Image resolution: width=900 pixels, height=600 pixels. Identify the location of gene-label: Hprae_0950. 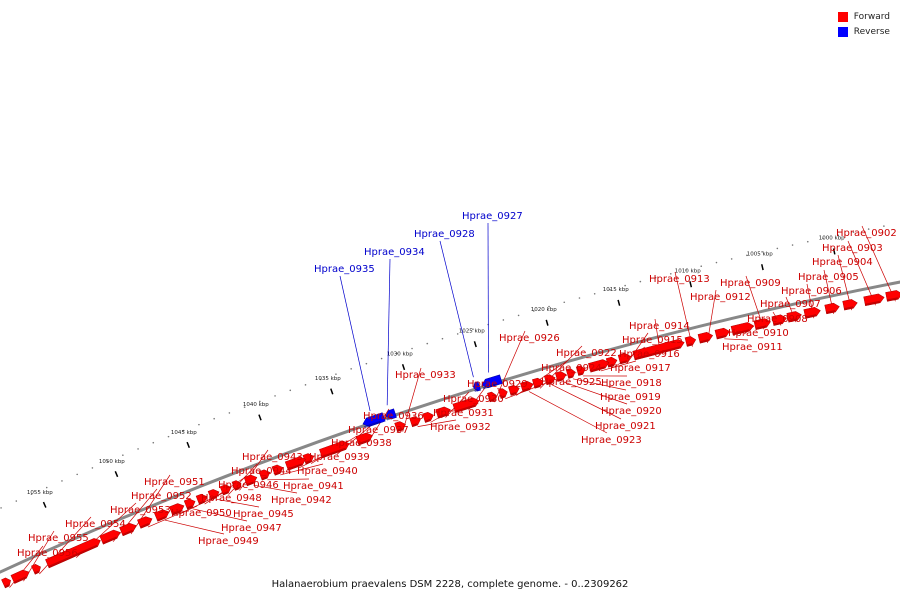
(201, 513).